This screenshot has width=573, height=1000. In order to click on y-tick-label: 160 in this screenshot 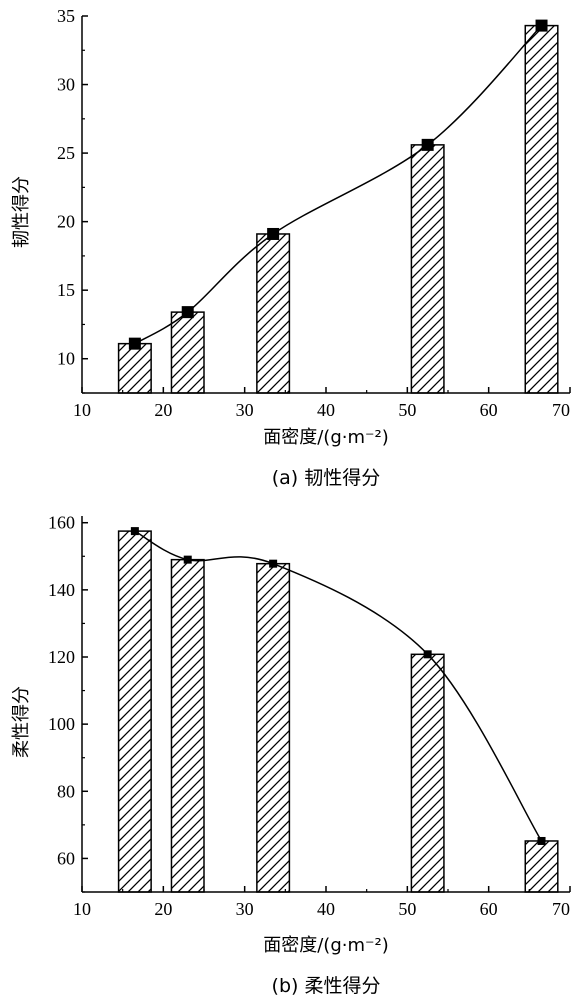, I will do `click(61, 523)`.